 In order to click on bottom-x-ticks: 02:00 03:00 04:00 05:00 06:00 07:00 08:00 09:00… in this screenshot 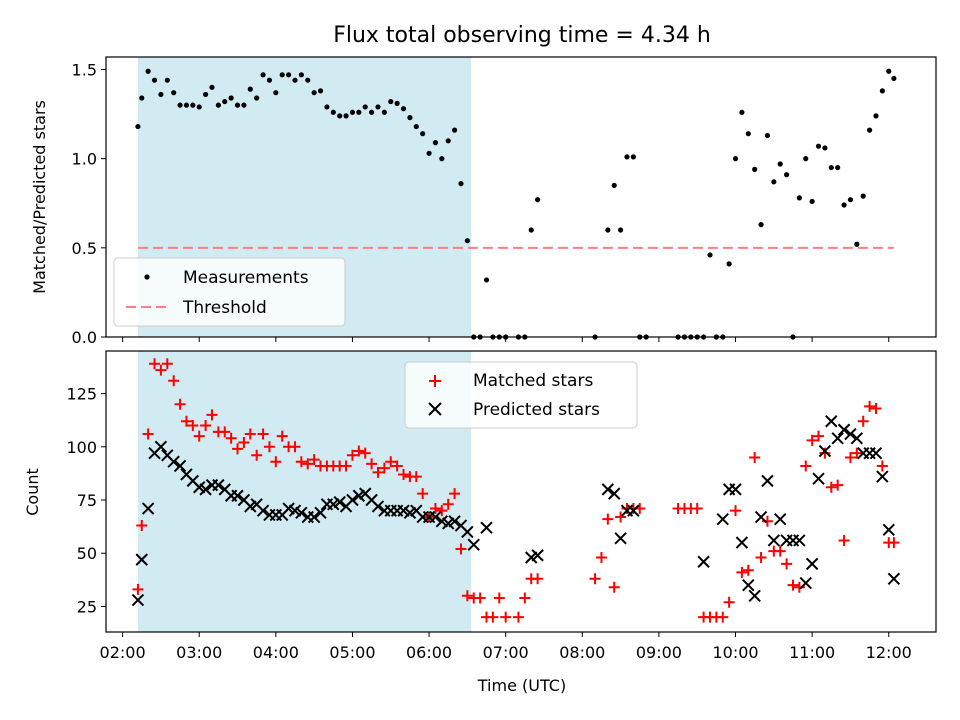, I will do `click(506, 647)`.